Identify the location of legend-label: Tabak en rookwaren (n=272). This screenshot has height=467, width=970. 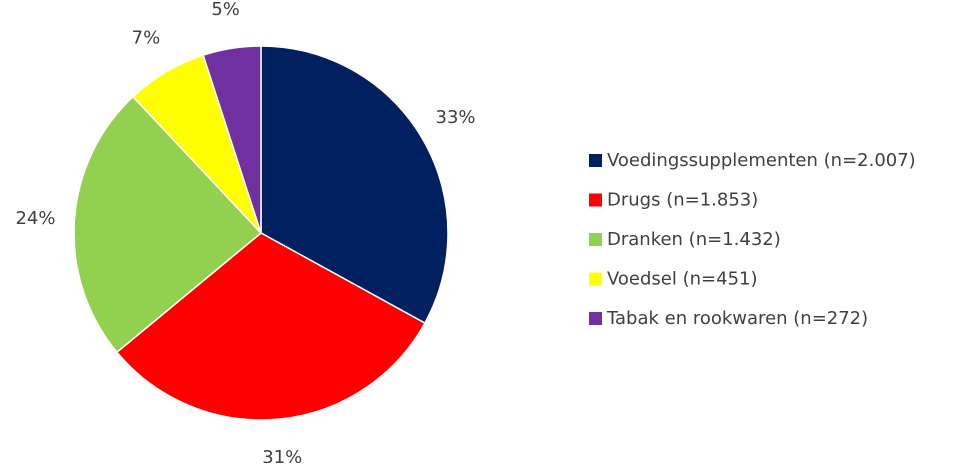
(737, 318).